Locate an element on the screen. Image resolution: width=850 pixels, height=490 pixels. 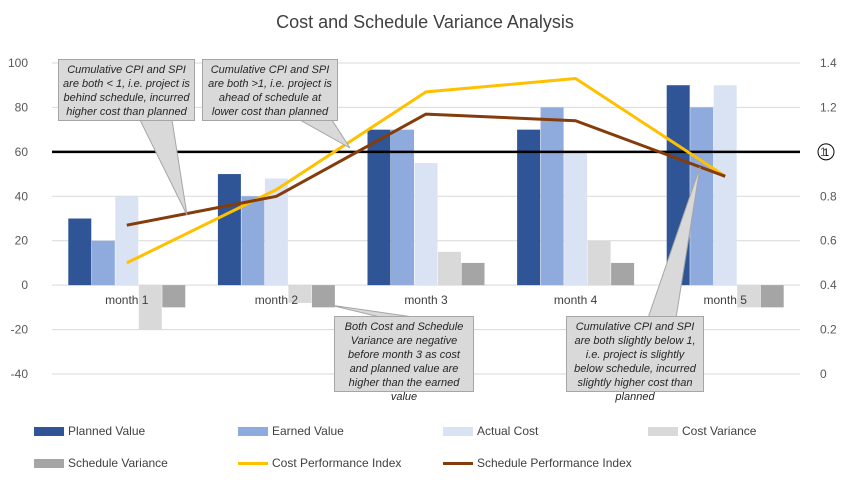
y-left-tick-label: 0 is located at coordinates (24, 285).